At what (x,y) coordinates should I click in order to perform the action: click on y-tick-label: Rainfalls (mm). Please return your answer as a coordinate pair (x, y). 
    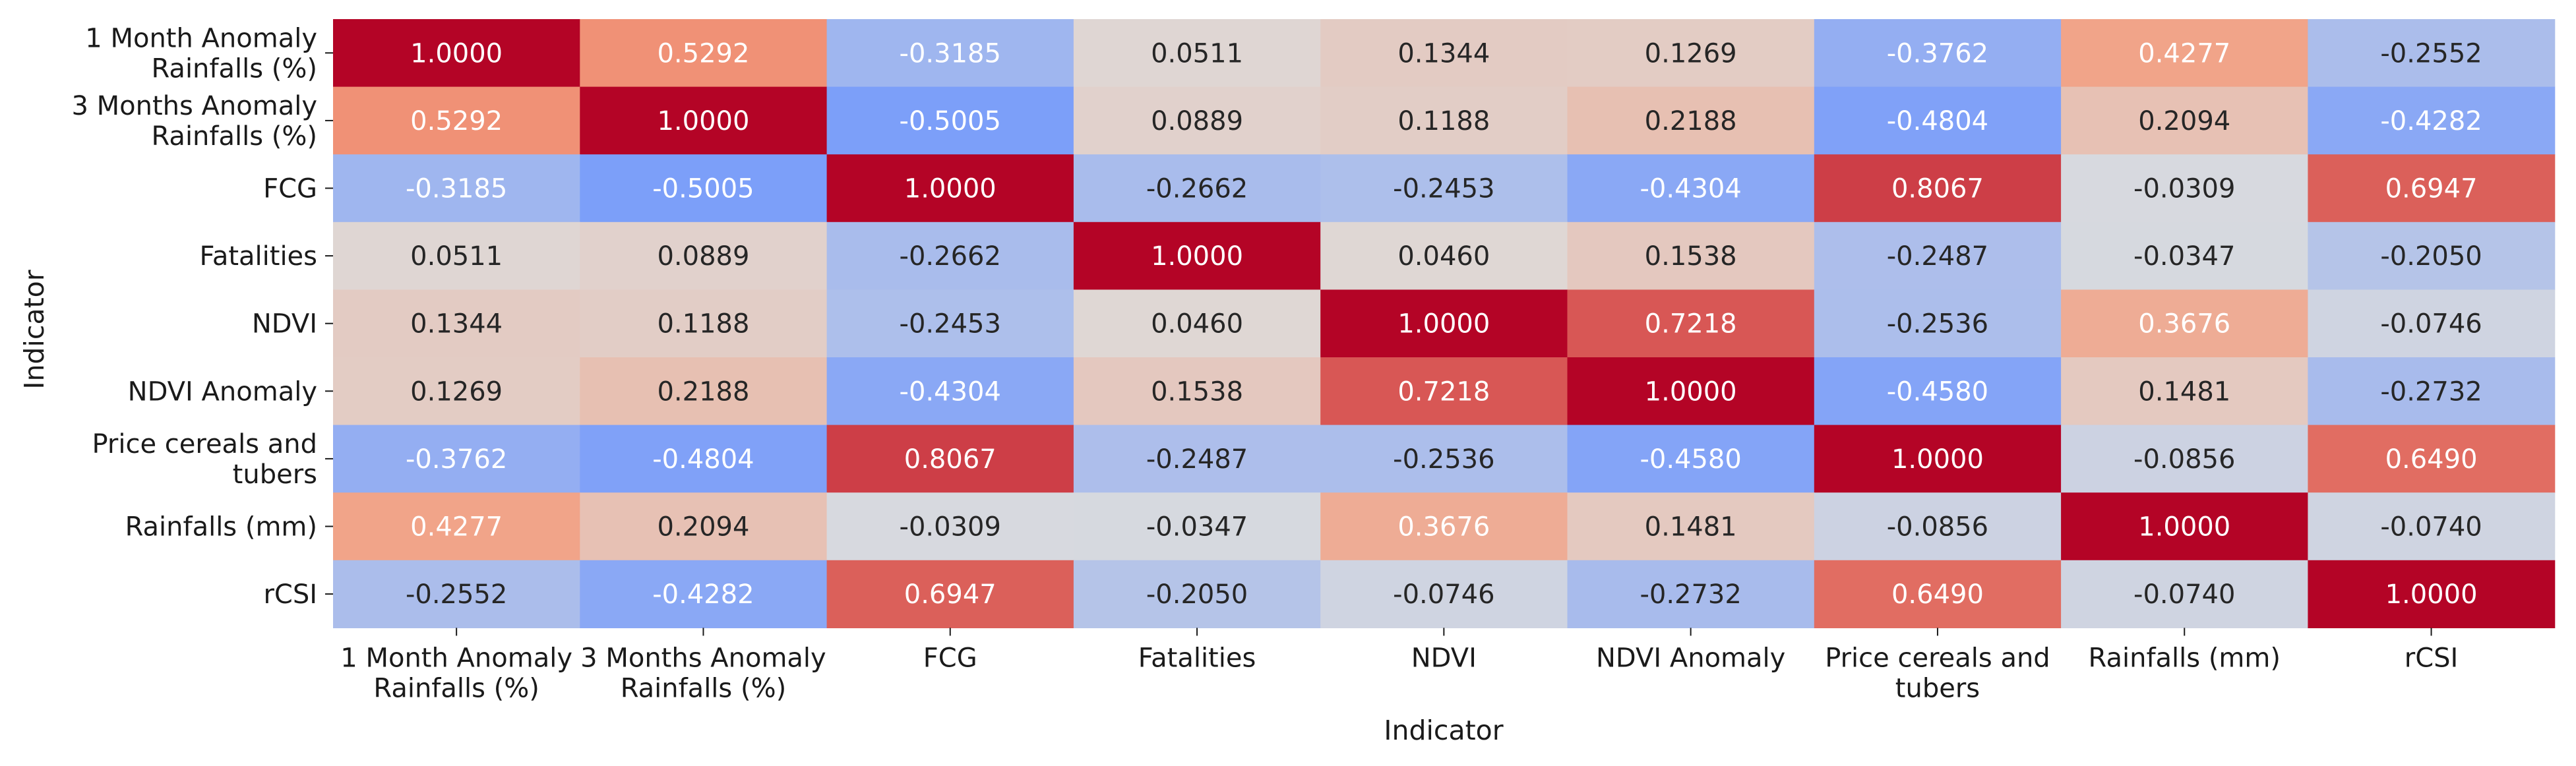
    Looking at the image, I should click on (221, 527).